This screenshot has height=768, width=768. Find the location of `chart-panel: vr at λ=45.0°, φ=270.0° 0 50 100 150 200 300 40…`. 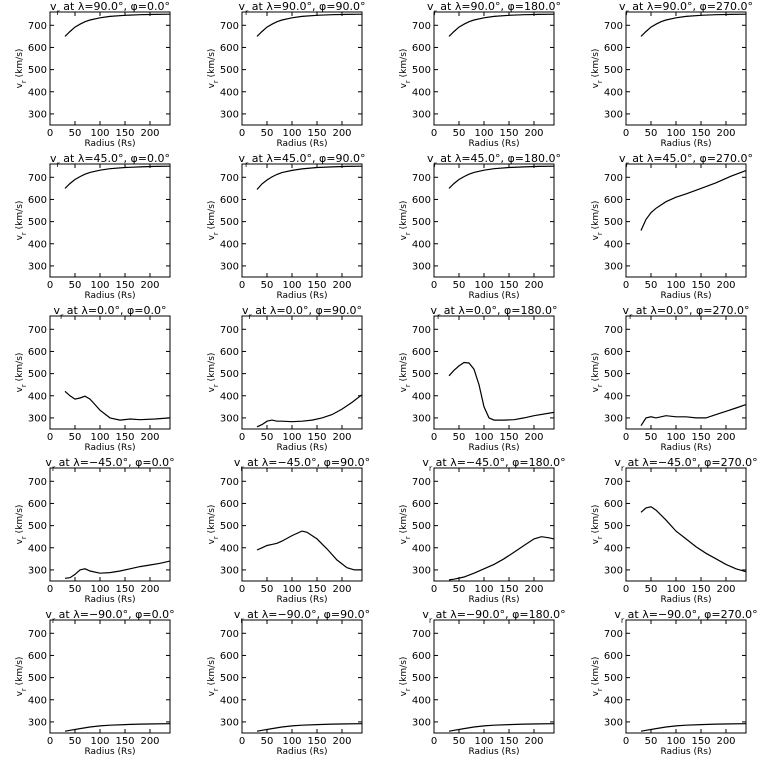

chart-panel: vr at λ=45.0°, φ=270.0° 0 50 100 150 200 300 40… is located at coordinates (672, 226).